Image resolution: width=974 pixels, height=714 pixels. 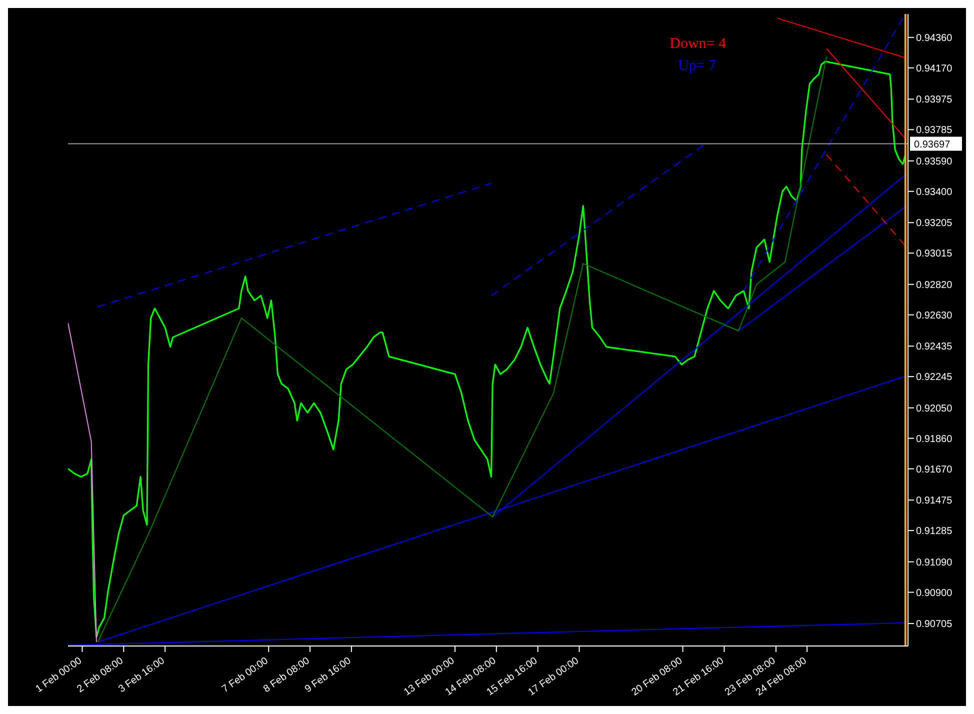 What do you see at coordinates (934, 285) in the screenshot?
I see `y-tick-label: 0.92820` at bounding box center [934, 285].